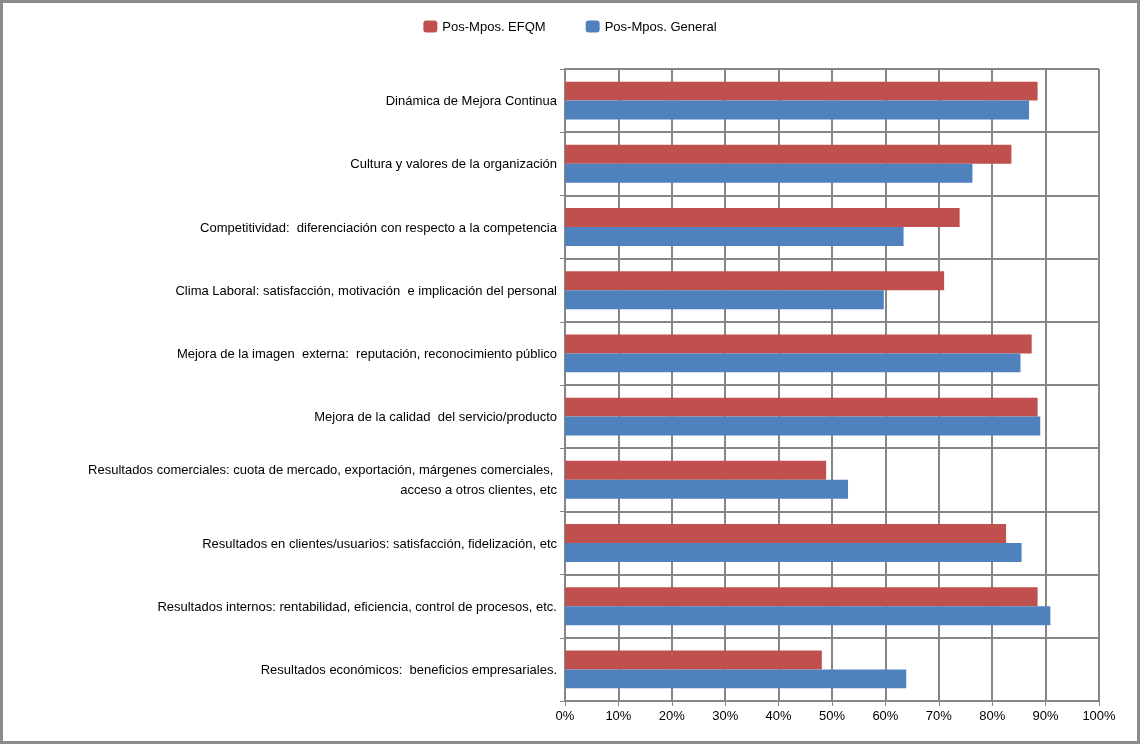  Describe the element at coordinates (779, 715) in the screenshot. I see `x-tick-label: 40%` at that location.